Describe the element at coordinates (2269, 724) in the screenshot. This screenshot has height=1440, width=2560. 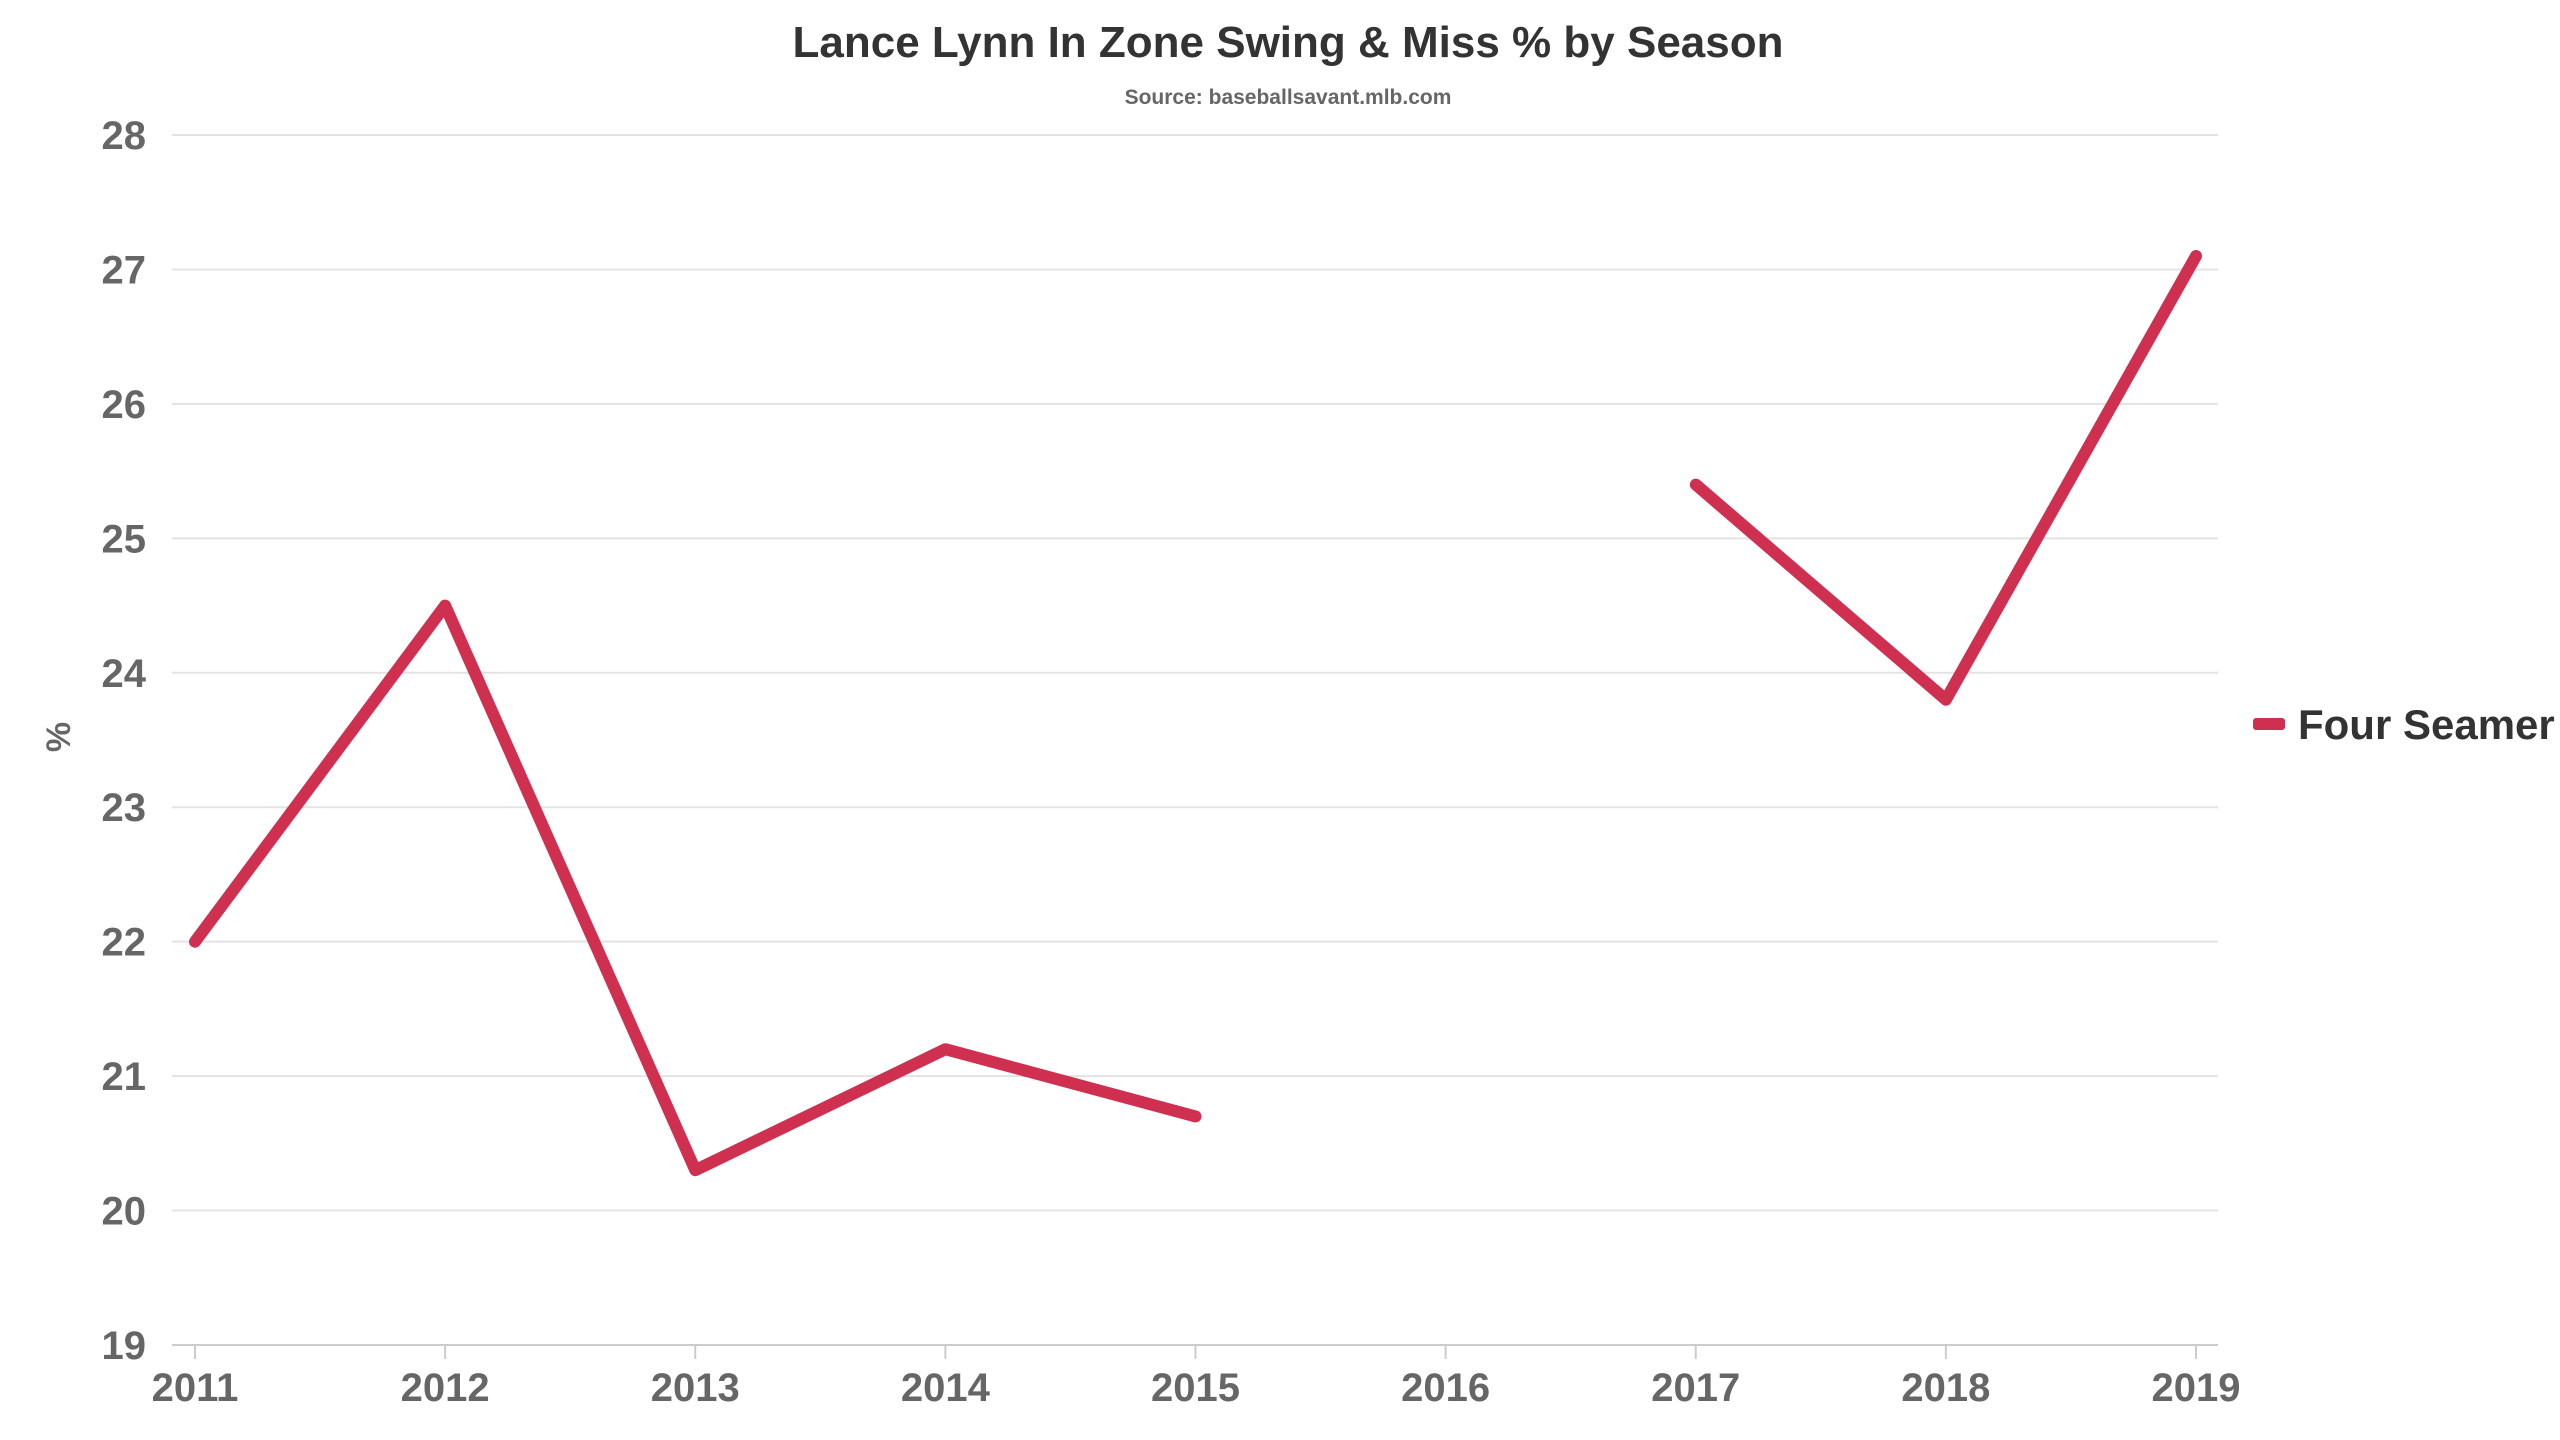
I see `legend-swatch-four-seamer` at that location.